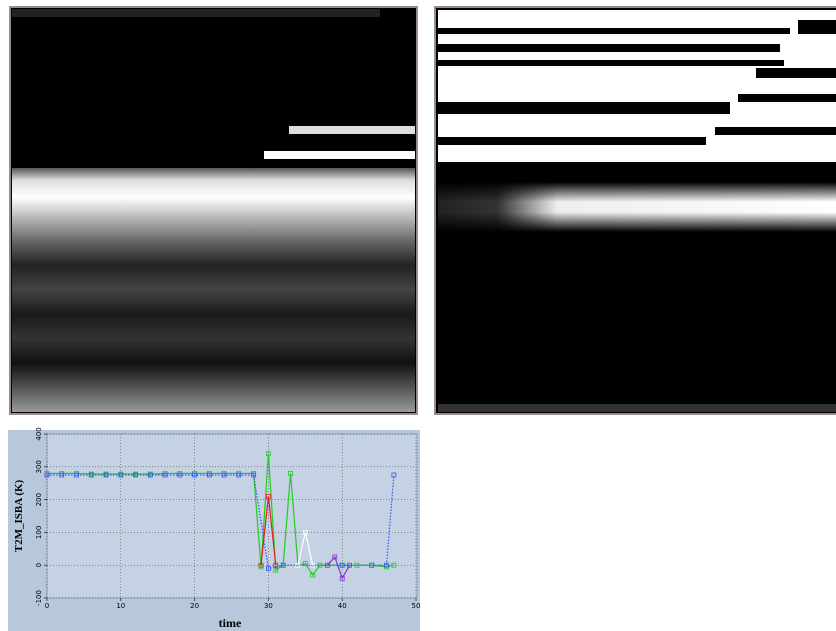 The width and height of the screenshot is (836, 631). Describe the element at coordinates (342, 606) in the screenshot. I see `x-tick-label: 40` at that location.